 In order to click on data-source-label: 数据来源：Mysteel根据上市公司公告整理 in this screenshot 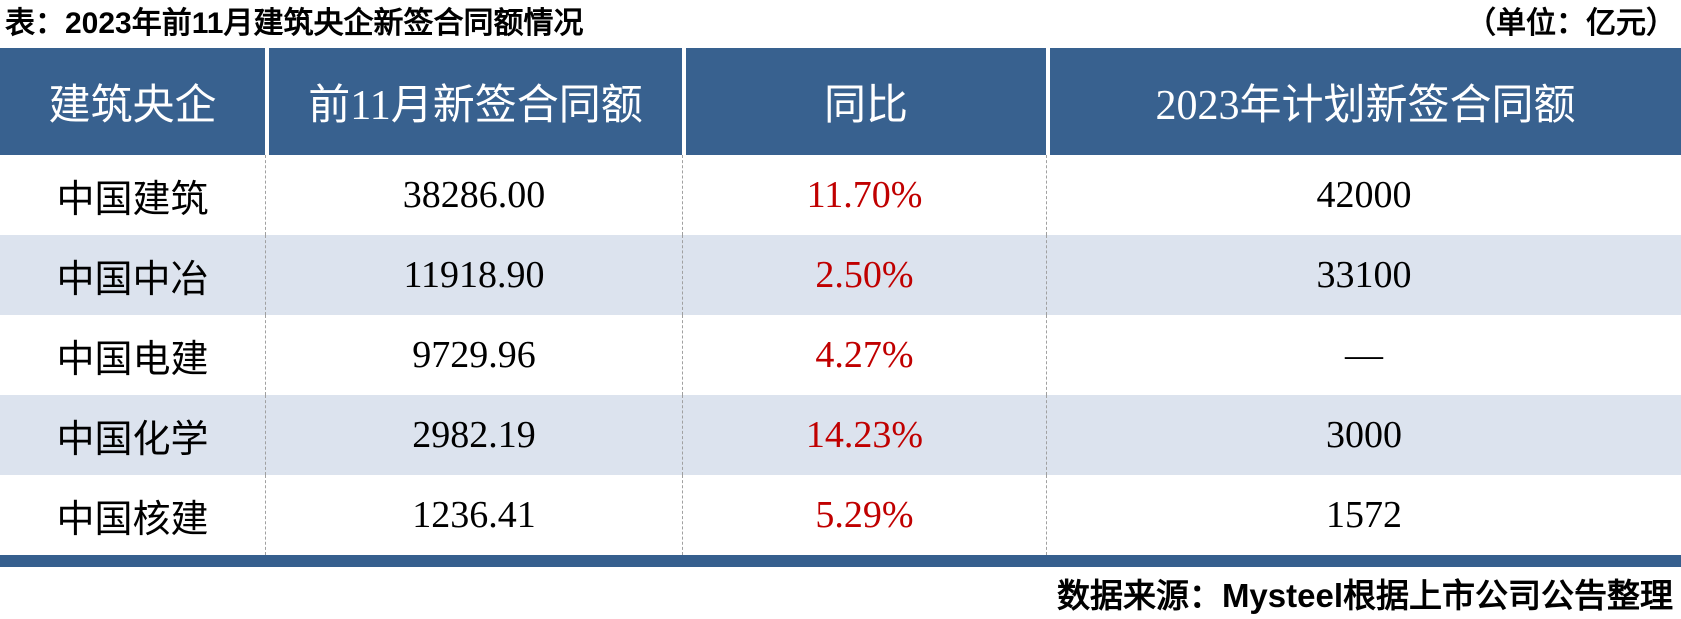, I will do `click(1364, 595)`.